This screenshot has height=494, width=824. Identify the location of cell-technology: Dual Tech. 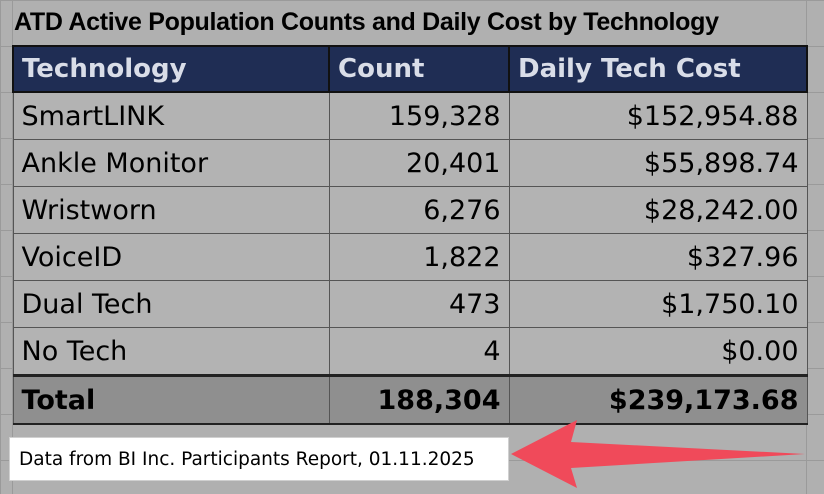
(171, 304).